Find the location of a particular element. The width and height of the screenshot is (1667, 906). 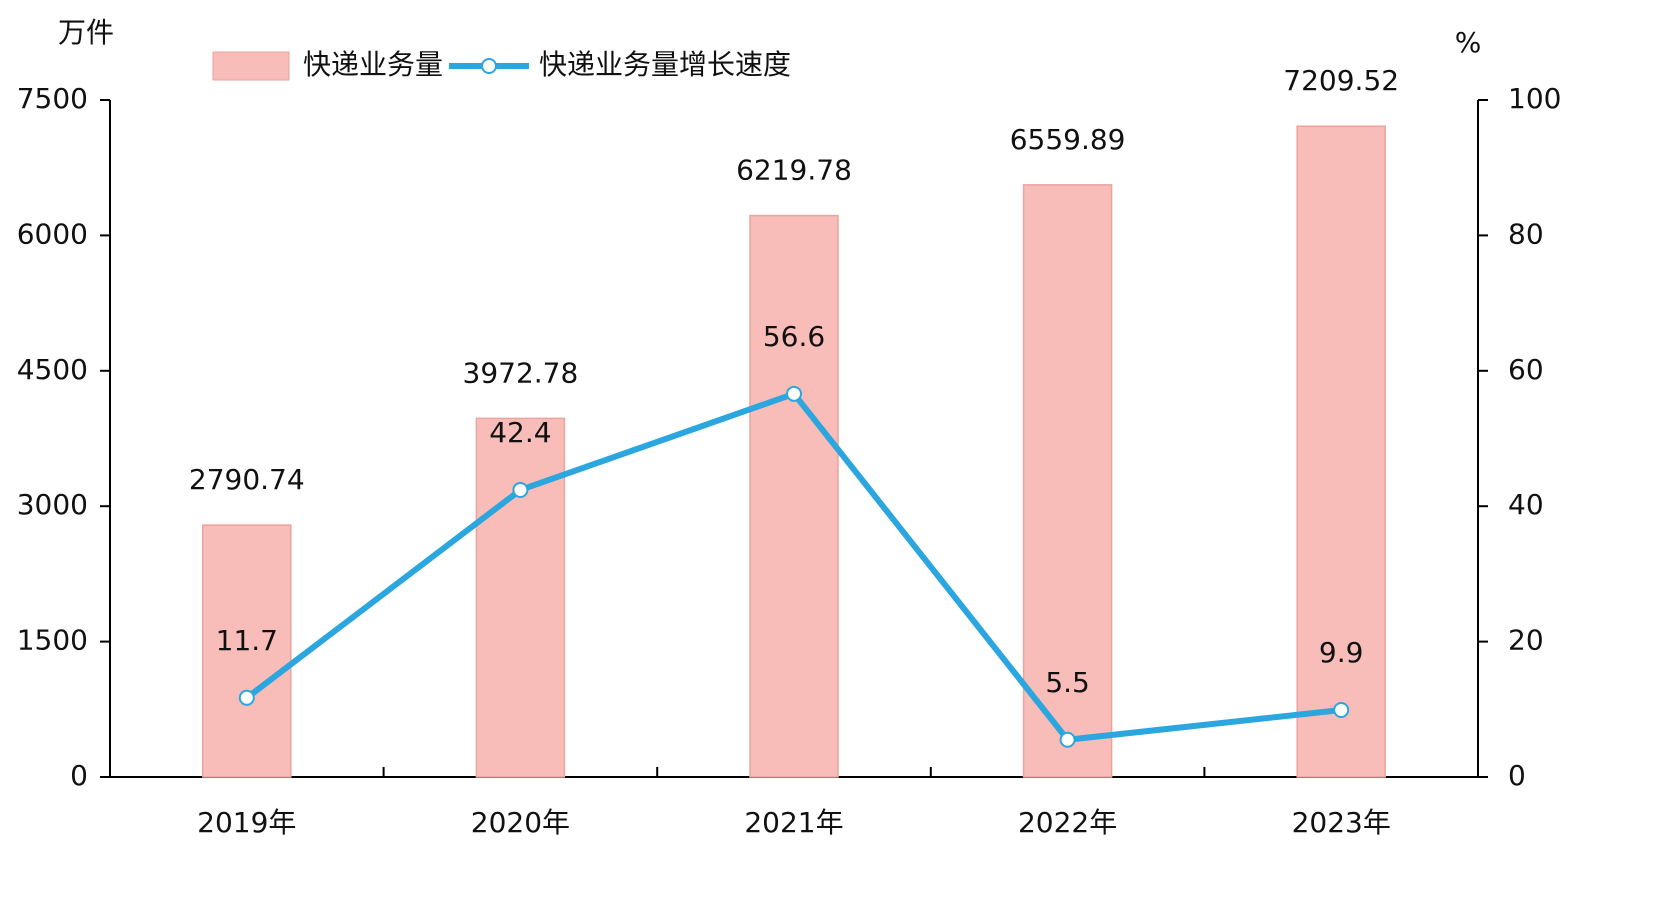

y-tick-label: 3000 is located at coordinates (52, 504).